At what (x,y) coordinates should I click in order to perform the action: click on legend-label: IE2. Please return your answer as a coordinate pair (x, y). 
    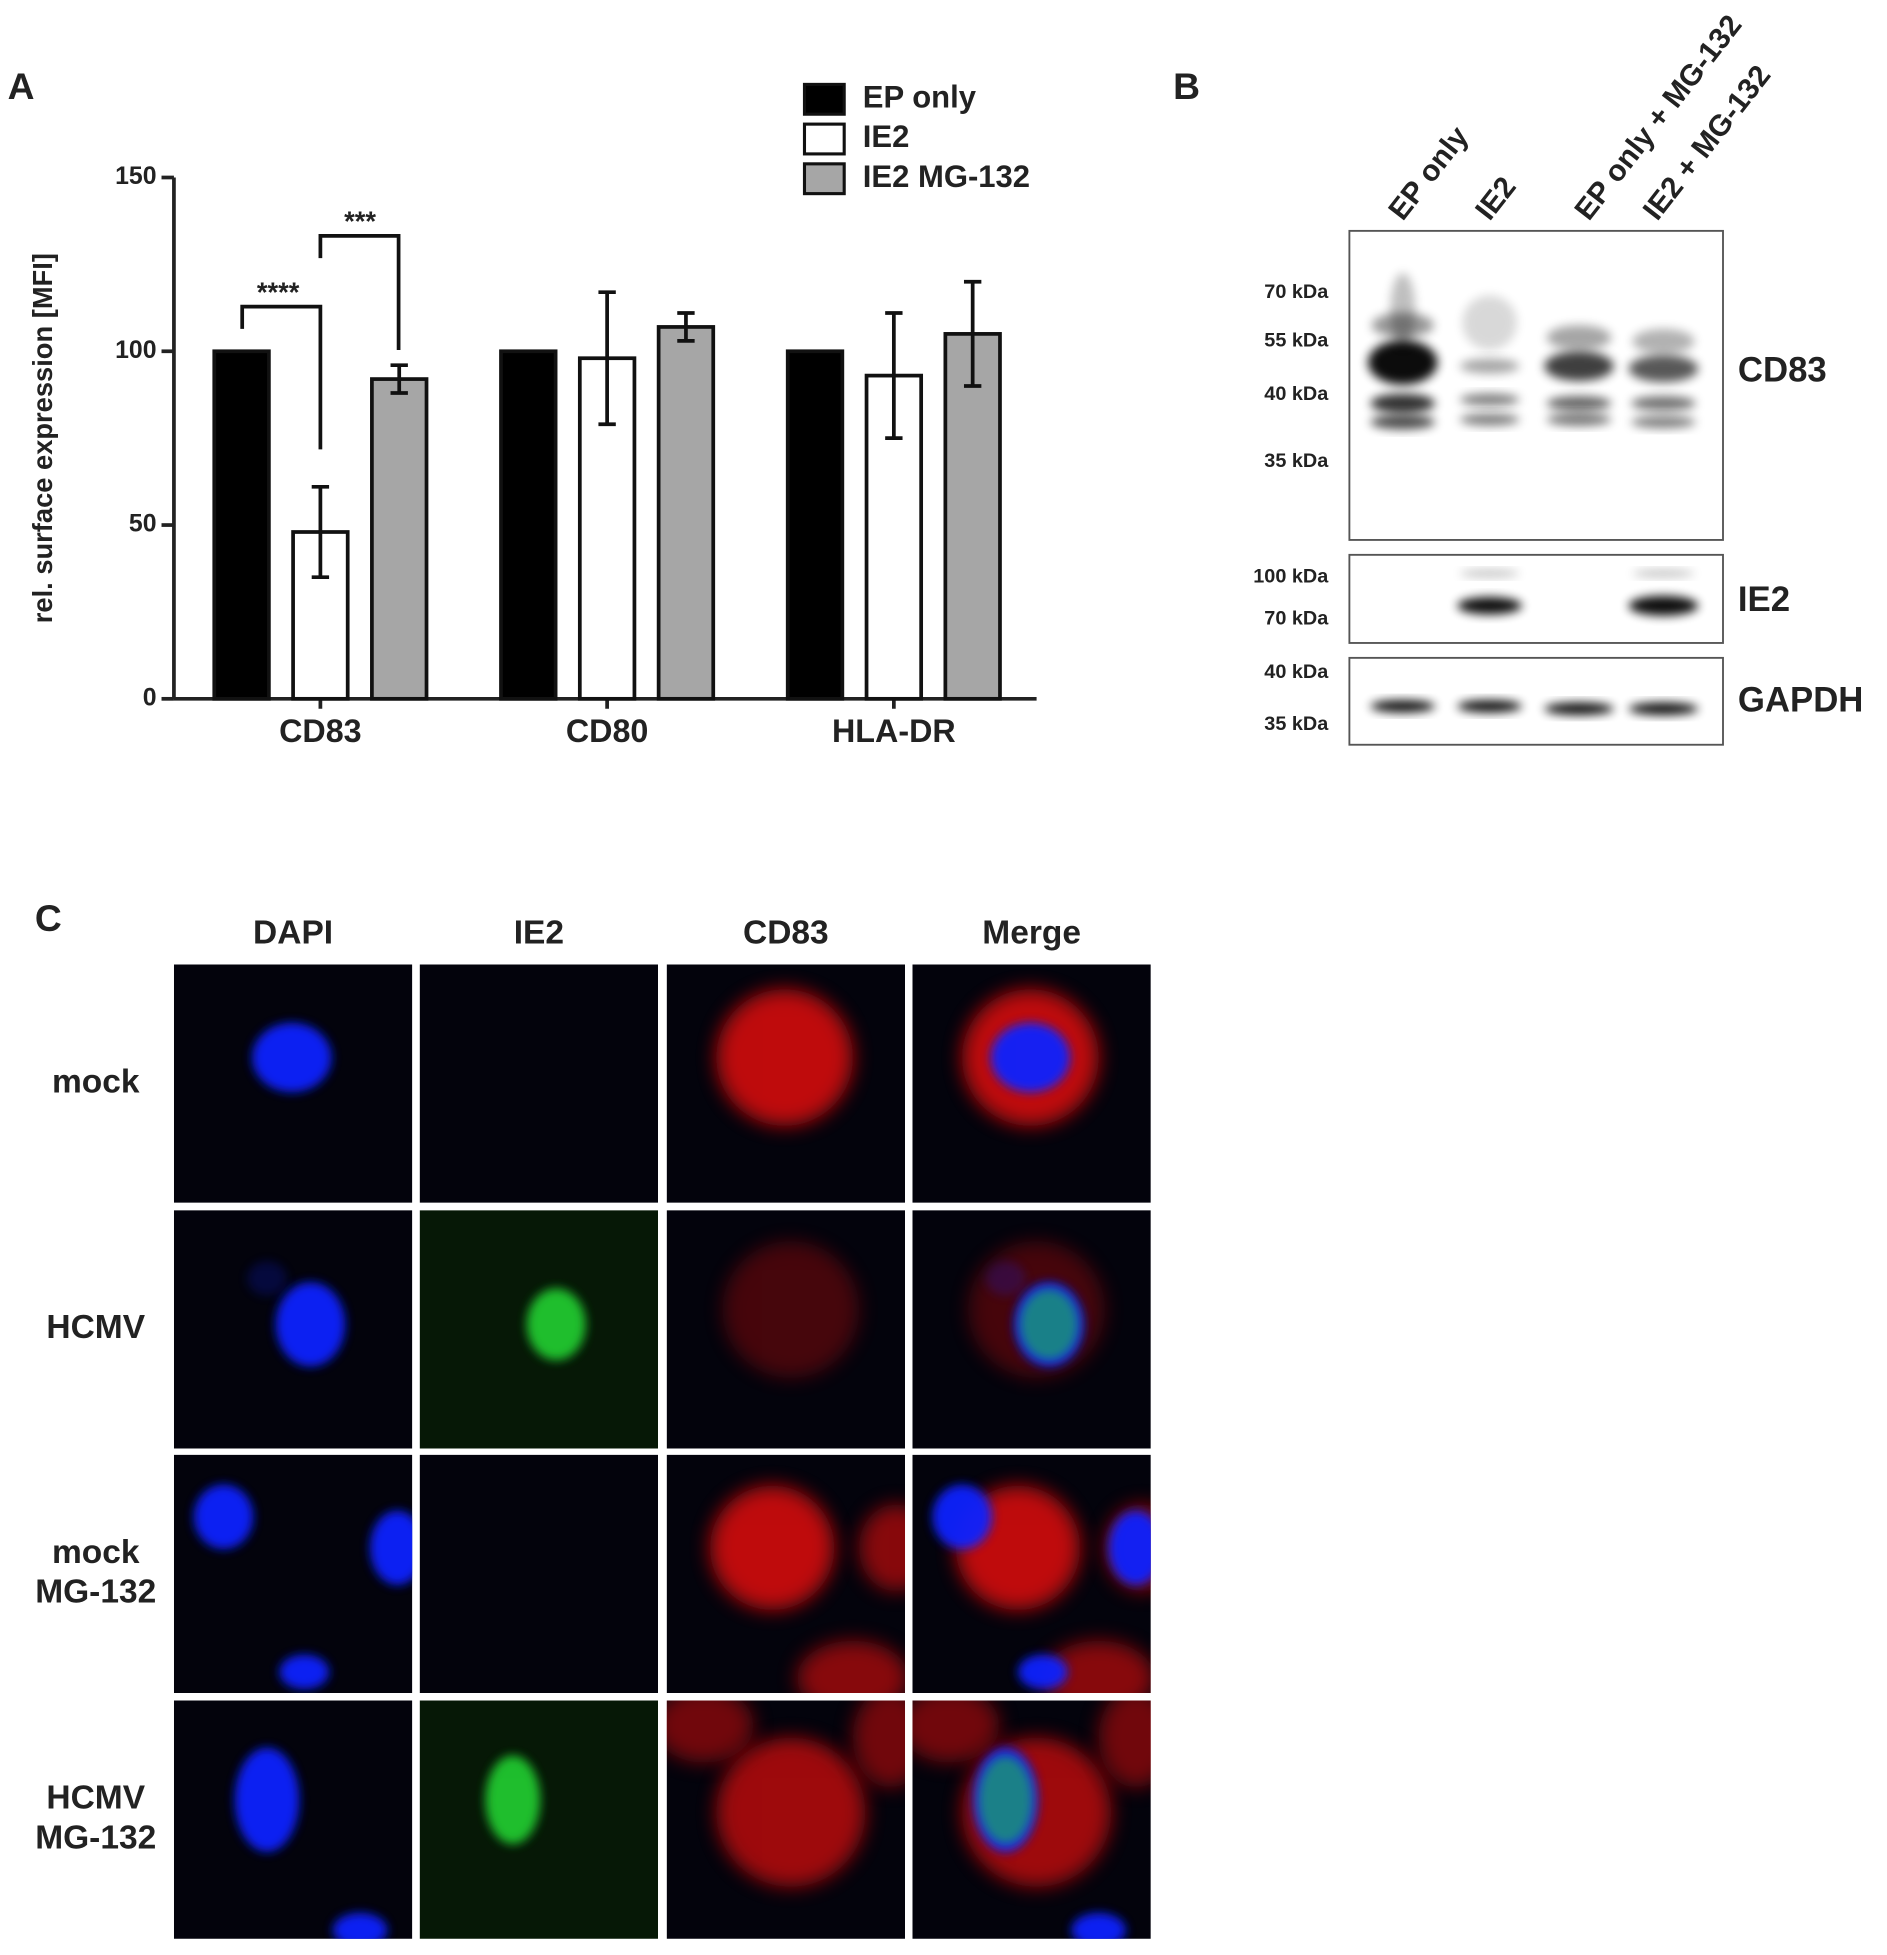
    Looking at the image, I should click on (886, 136).